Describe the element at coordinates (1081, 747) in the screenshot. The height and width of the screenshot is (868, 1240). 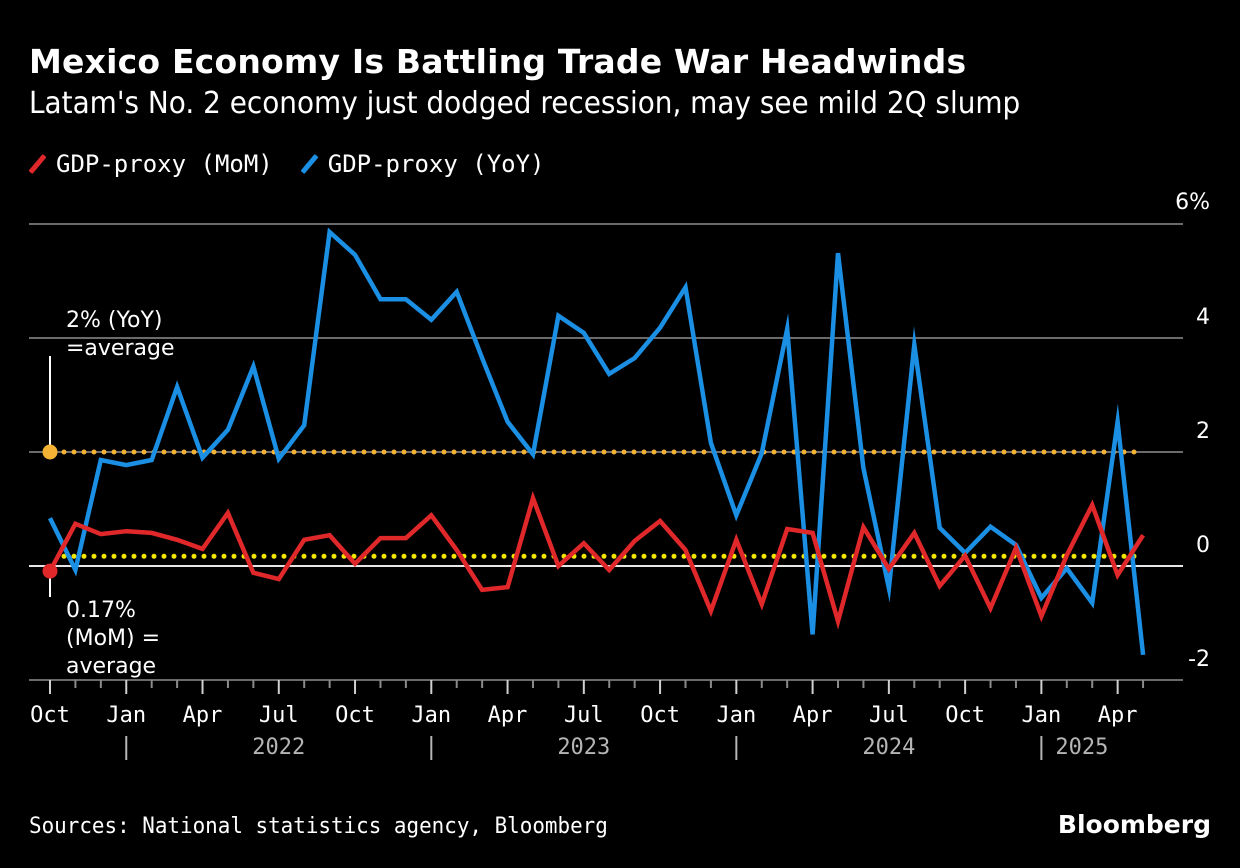
I see `x-year-label: 2025` at that location.